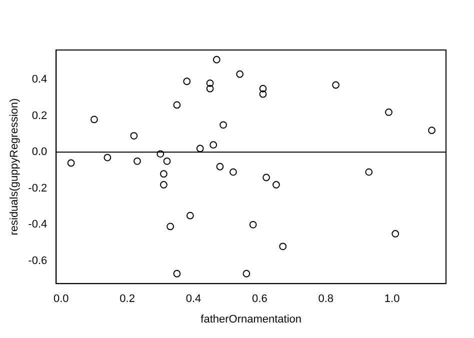 This screenshot has width=474, height=338. What do you see at coordinates (40, 116) in the screenshot?
I see `y-tick-label: 0.2` at bounding box center [40, 116].